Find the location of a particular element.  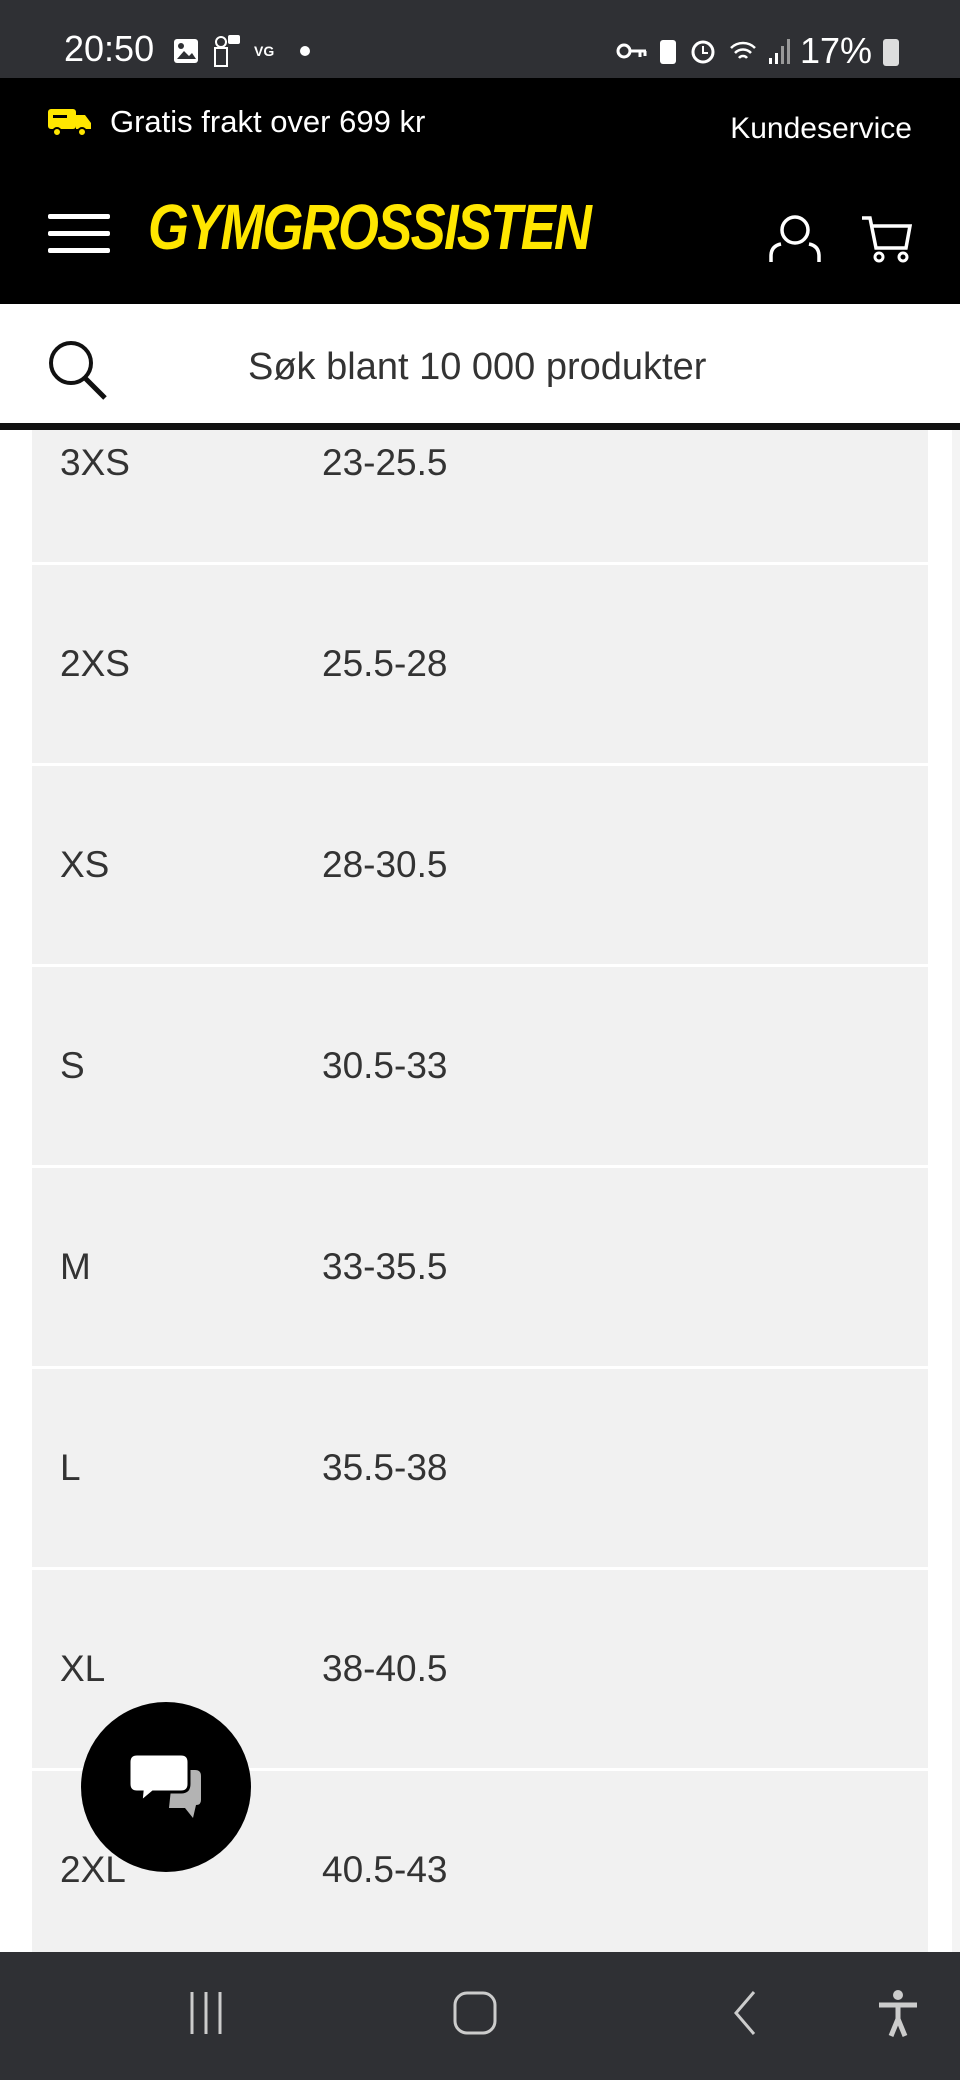

size-cell: L is located at coordinates (70, 1467).